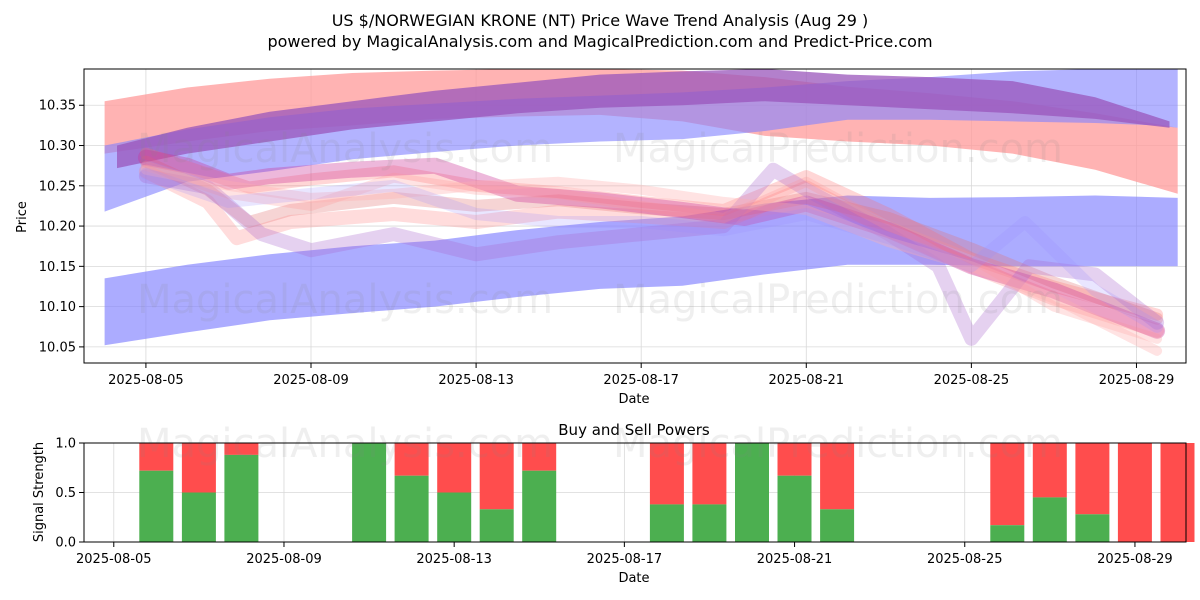 This screenshot has width=1200, height=600. What do you see at coordinates (57, 186) in the screenshot?
I see `price-y-tick-label: 10.25` at bounding box center [57, 186].